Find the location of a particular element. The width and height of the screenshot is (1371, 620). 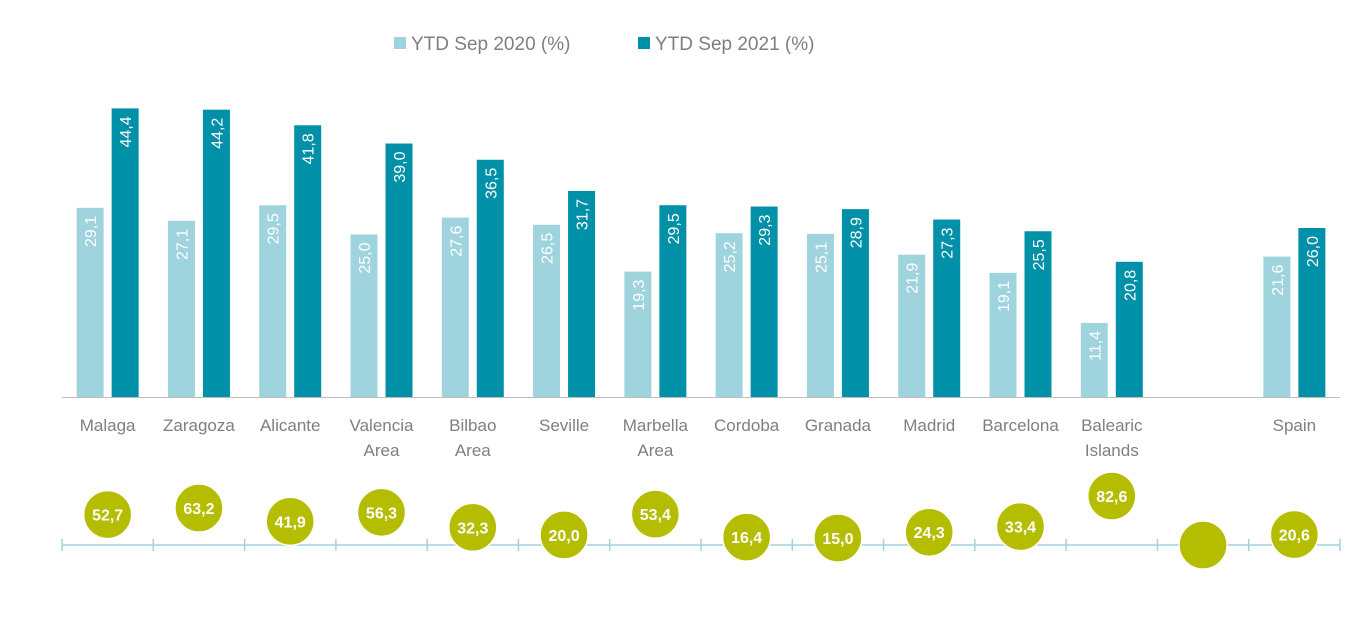

bubble-value-label: 63,2 is located at coordinates (198, 509).